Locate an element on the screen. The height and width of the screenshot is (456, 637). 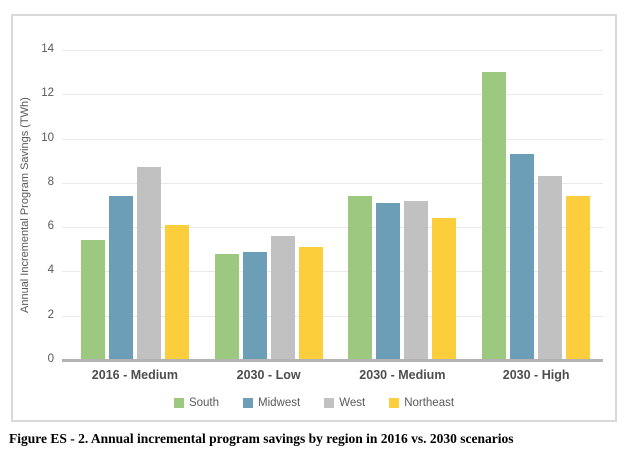
bar-northeast-2016-medium is located at coordinates (176, 292).